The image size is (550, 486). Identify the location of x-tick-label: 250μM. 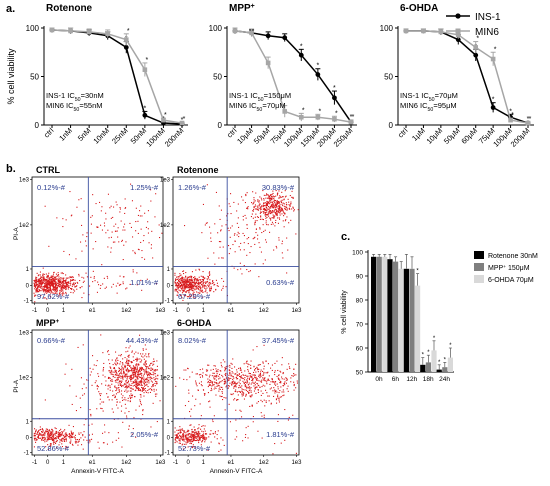
(343, 137).